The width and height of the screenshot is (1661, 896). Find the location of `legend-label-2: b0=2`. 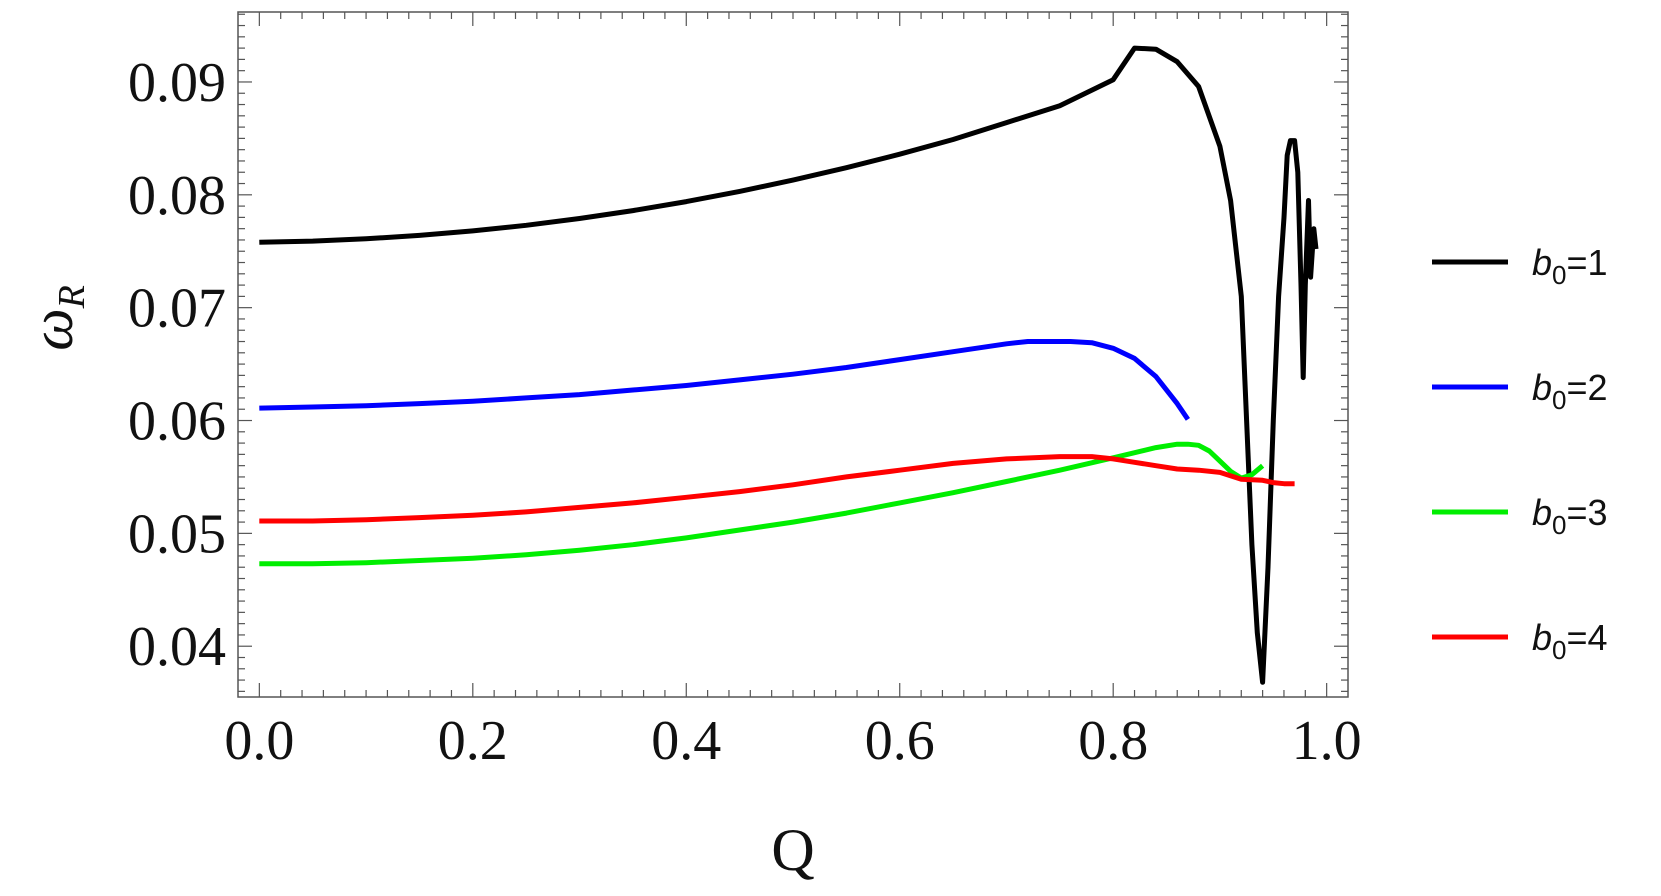

legend-label-2: b0=2 is located at coordinates (1570, 391).